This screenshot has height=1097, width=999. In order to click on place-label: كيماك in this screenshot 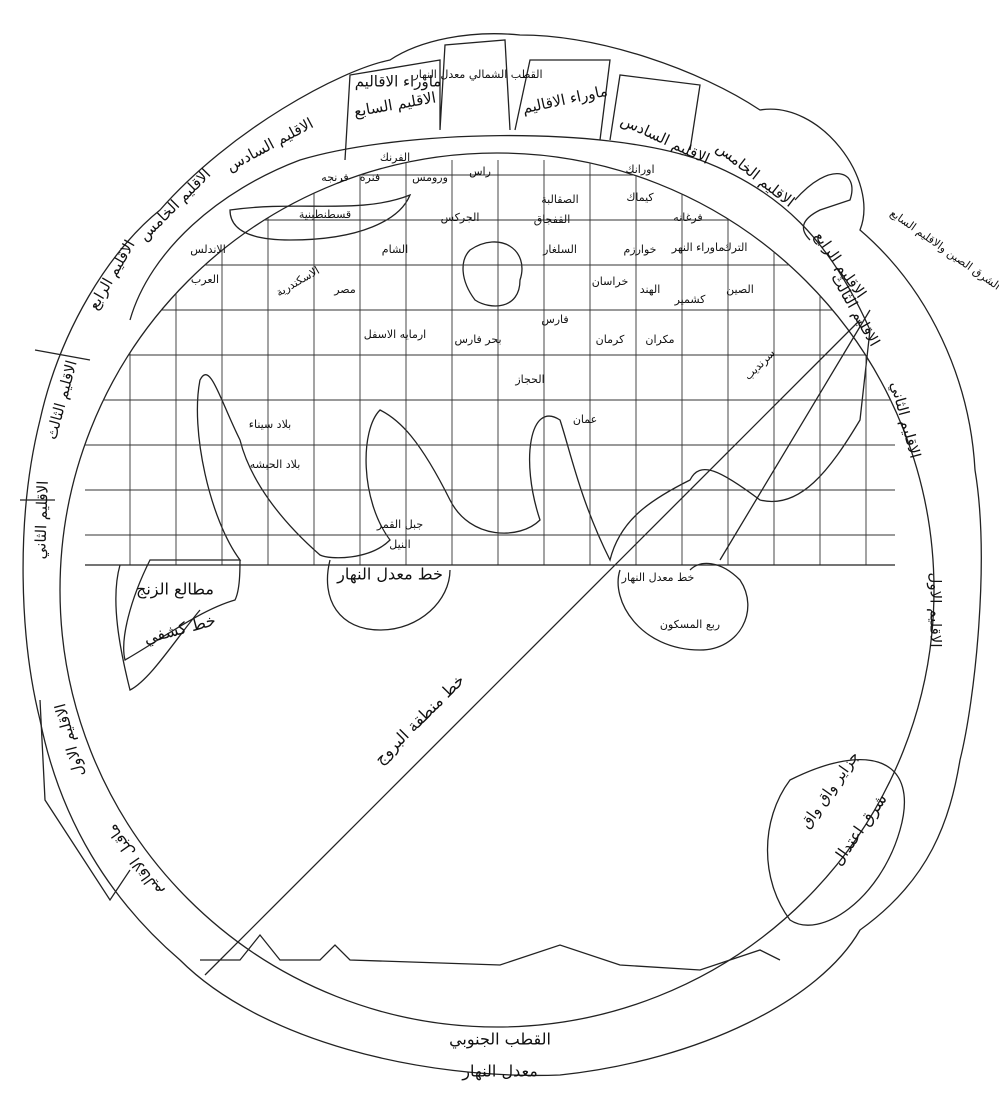, I will do `click(640, 197)`.